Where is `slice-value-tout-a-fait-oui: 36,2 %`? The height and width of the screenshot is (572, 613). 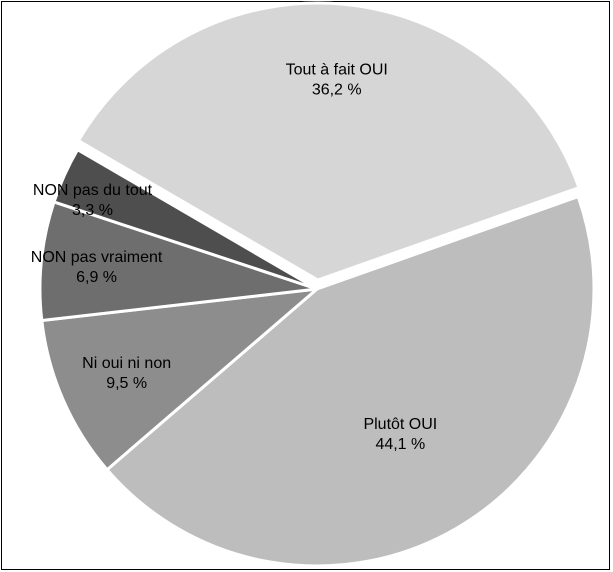 slice-value-tout-a-fait-oui: 36,2 % is located at coordinates (337, 90).